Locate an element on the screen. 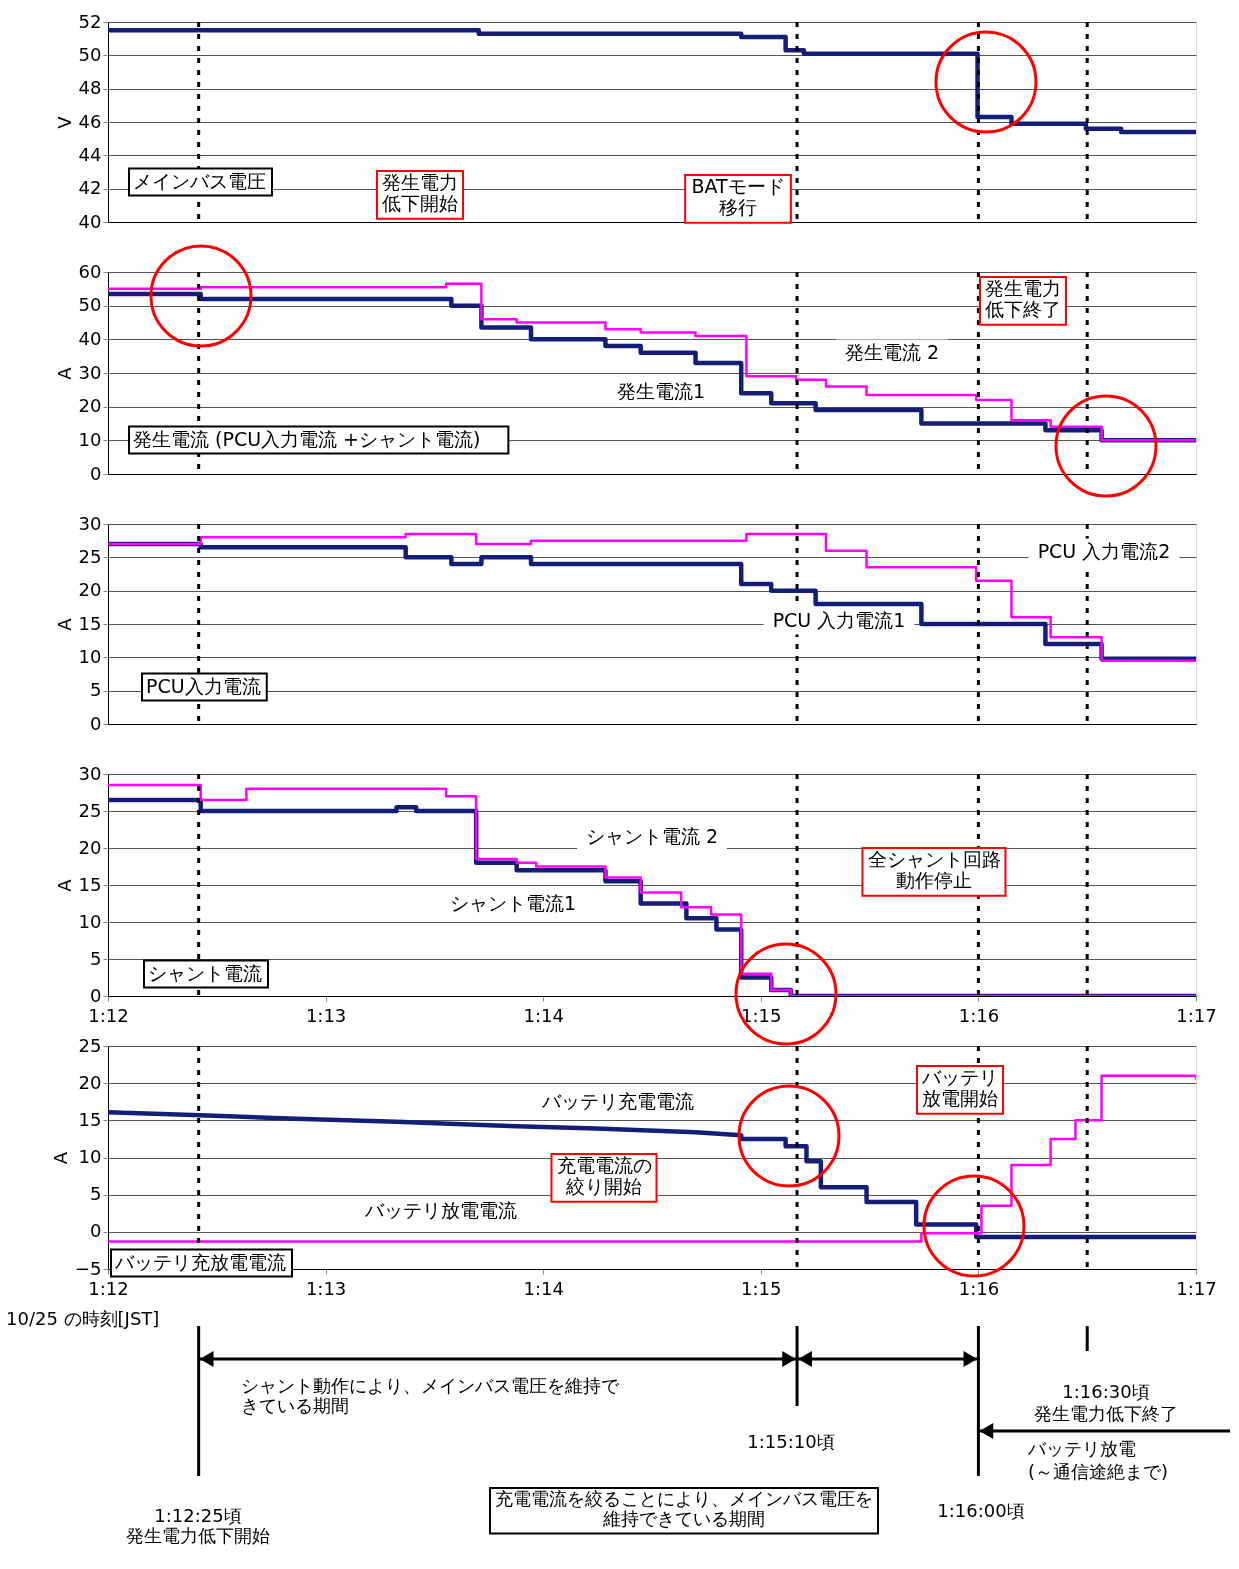 Image resolution: width=1239 pixels, height=1569 pixels. line-series is located at coordinates (652, 1174).